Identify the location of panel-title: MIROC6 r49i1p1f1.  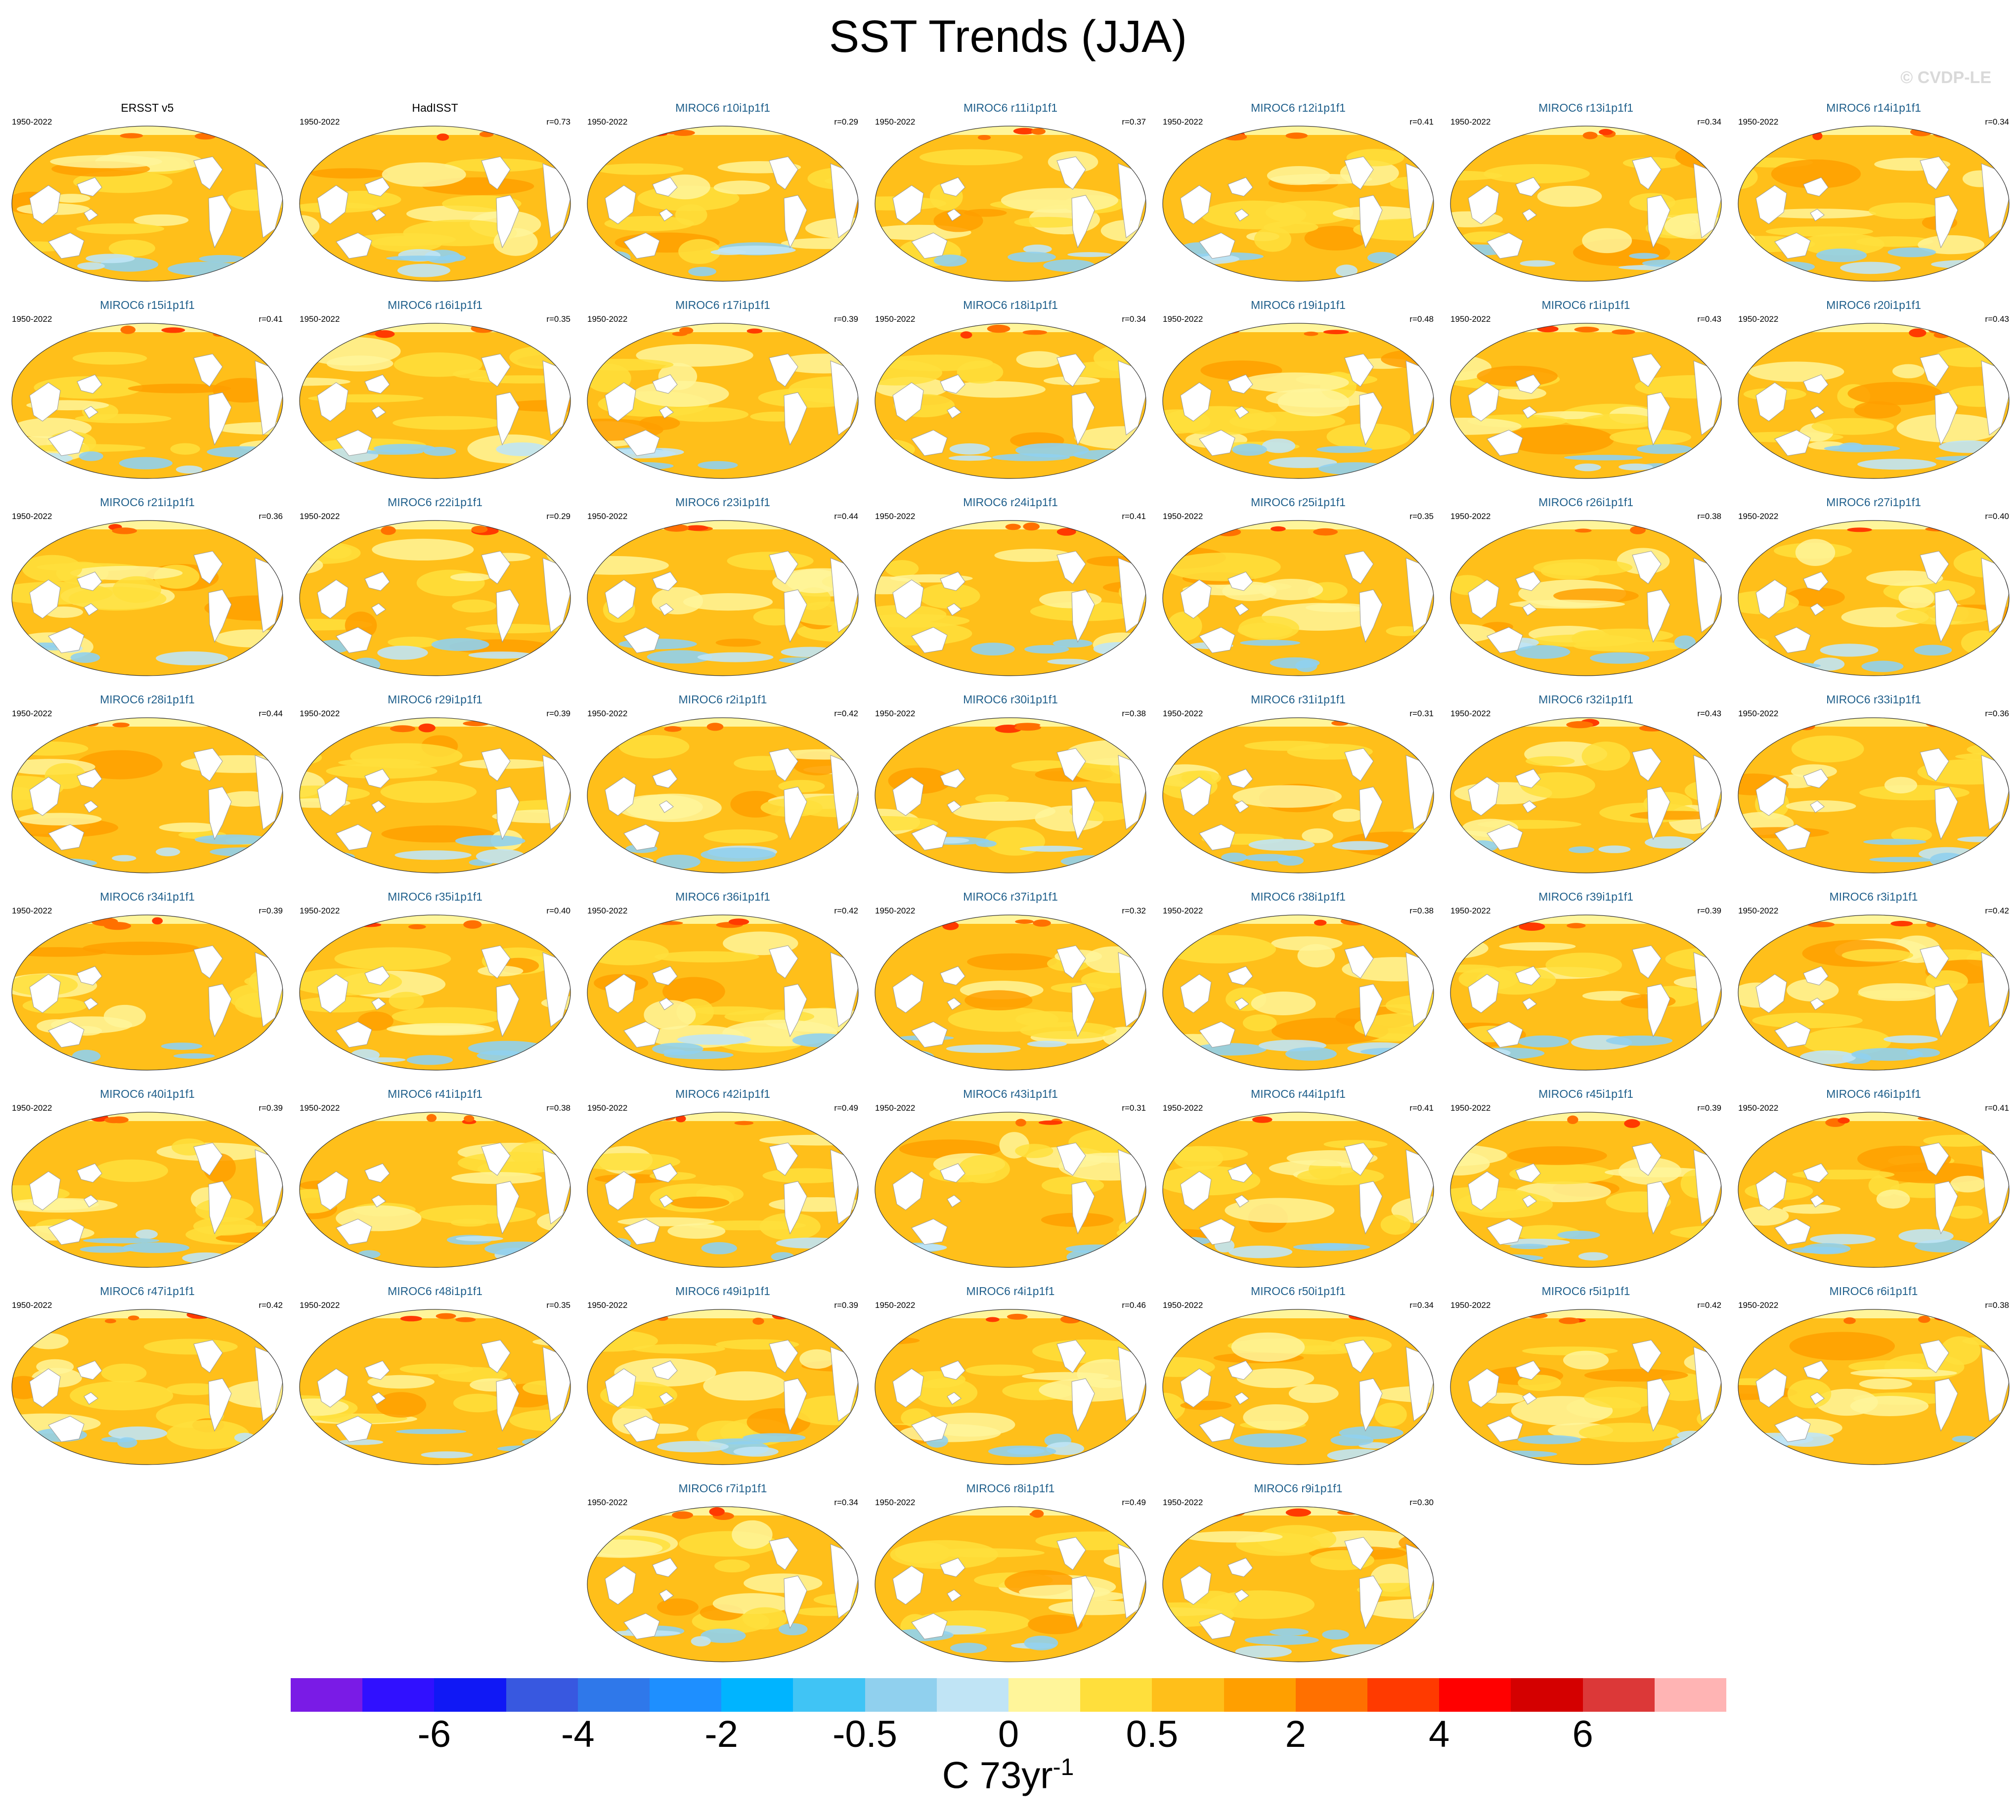
(723, 1291).